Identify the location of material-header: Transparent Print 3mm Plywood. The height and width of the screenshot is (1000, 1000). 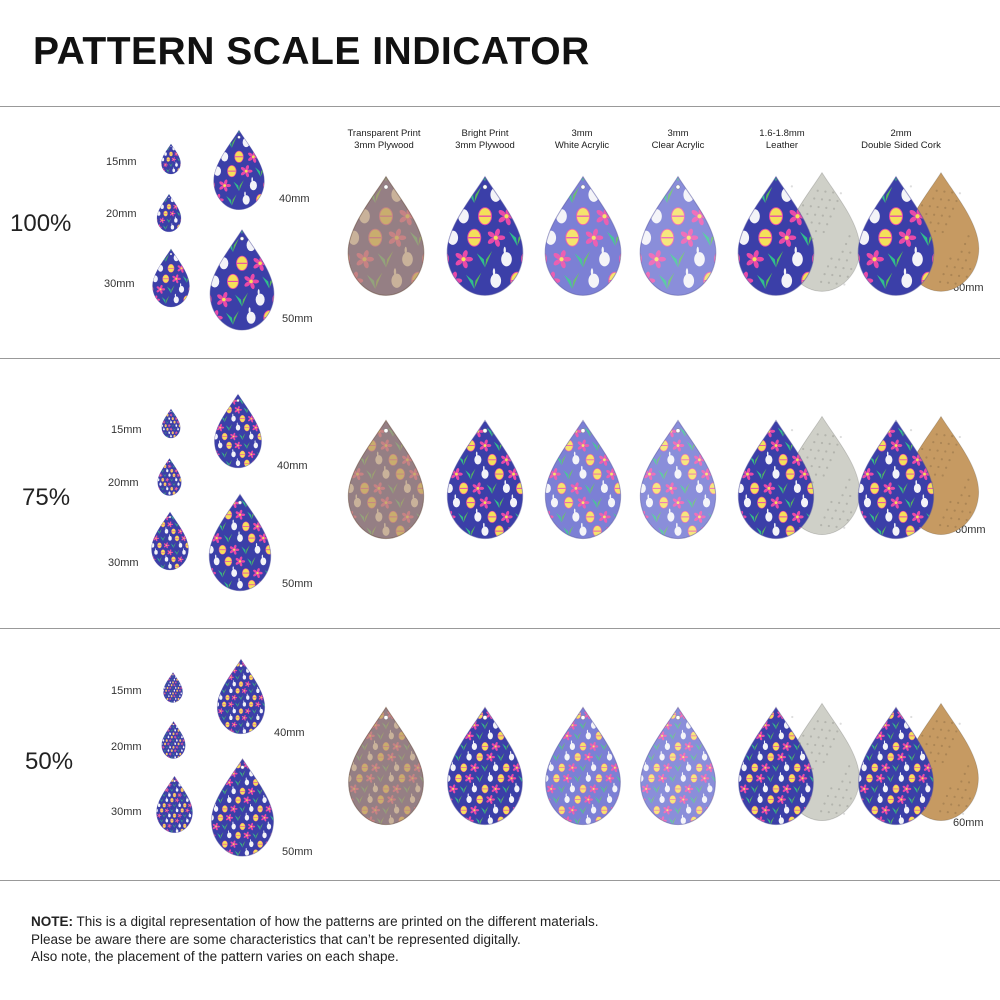
(384, 139).